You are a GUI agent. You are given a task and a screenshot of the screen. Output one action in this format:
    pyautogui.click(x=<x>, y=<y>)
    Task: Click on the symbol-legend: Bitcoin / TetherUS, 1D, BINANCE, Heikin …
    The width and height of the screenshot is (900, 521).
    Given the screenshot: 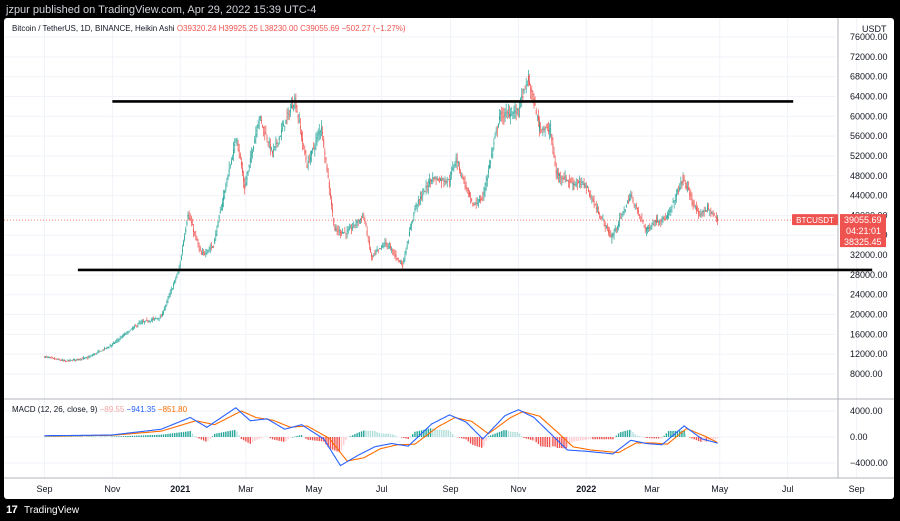 What is the action you would take?
    pyautogui.click(x=209, y=28)
    